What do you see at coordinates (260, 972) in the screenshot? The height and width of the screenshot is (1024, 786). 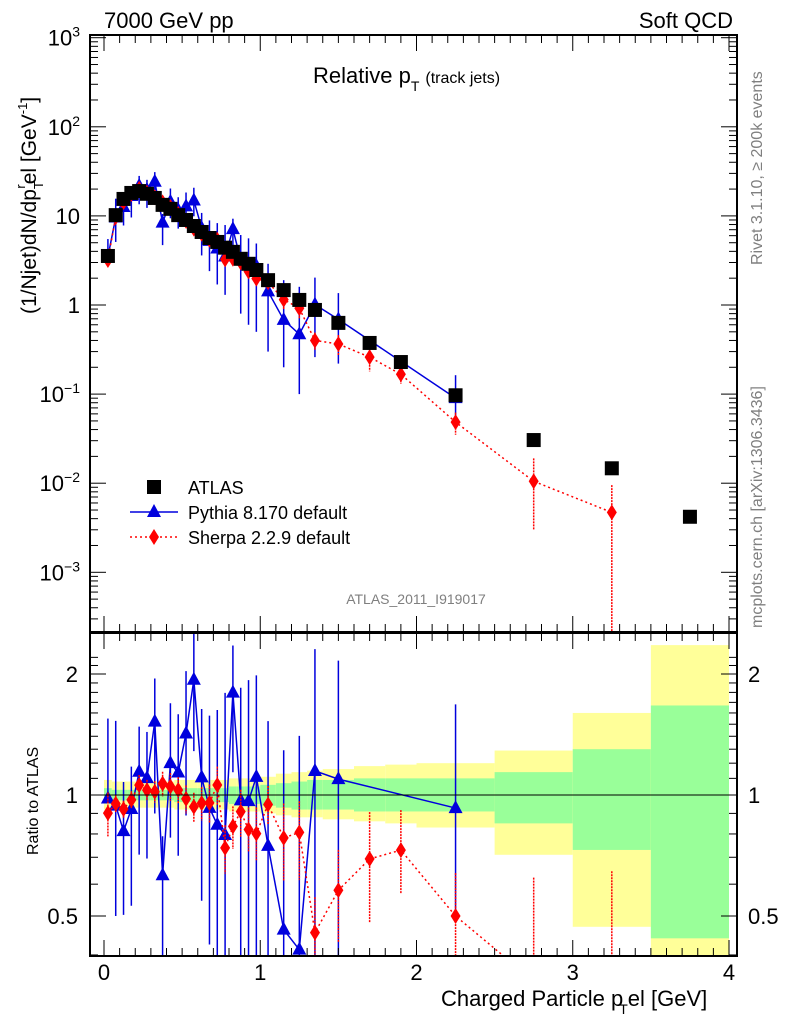 I see `x-tick-label: 1` at bounding box center [260, 972].